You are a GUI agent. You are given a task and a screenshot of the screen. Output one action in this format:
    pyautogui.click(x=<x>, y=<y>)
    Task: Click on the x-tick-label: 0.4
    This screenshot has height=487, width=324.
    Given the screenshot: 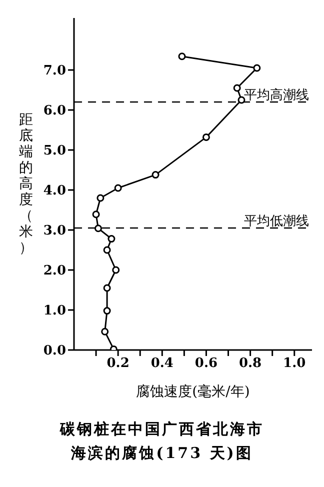 What is the action you would take?
    pyautogui.click(x=162, y=364)
    